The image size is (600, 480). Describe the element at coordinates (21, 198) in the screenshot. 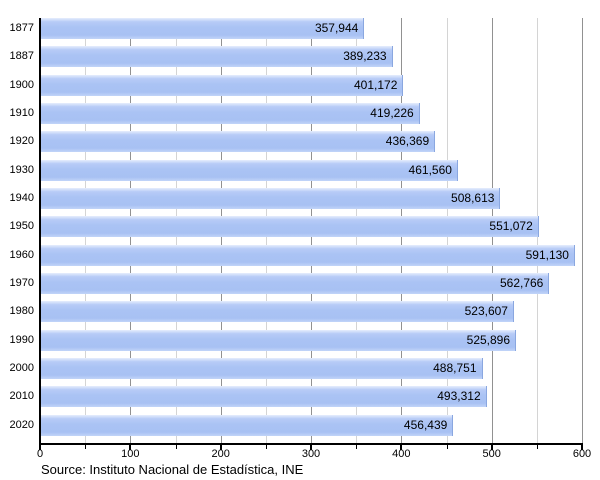

I see `y-axis-label-1940: 1940` at that location.